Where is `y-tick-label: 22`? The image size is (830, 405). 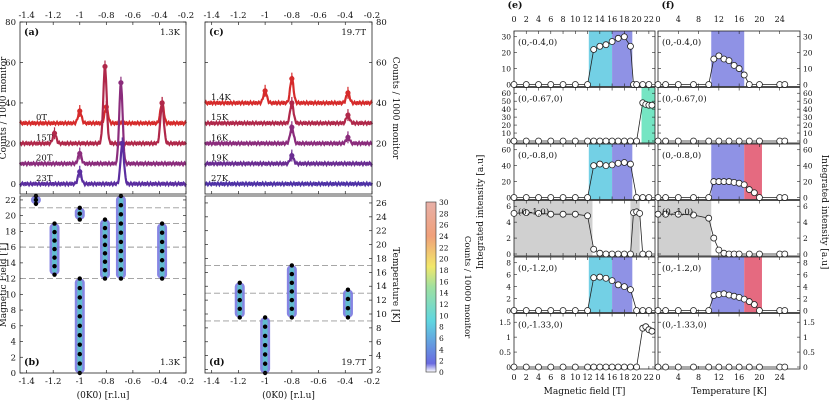
y-tick-label: 22 is located at coordinates (10, 201).